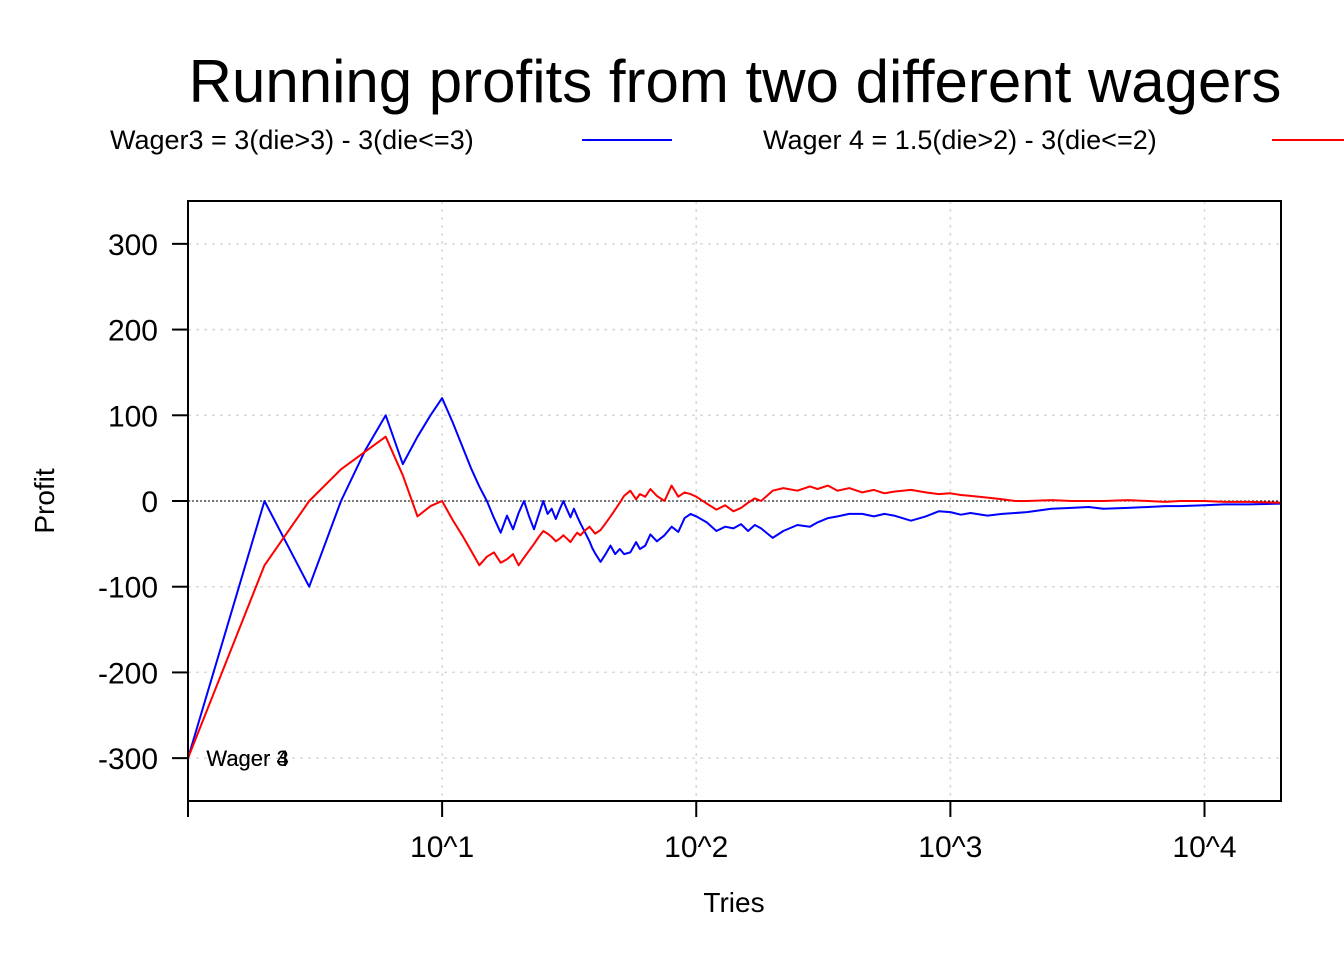  I want to click on y-tick-label: -200, so click(128, 673).